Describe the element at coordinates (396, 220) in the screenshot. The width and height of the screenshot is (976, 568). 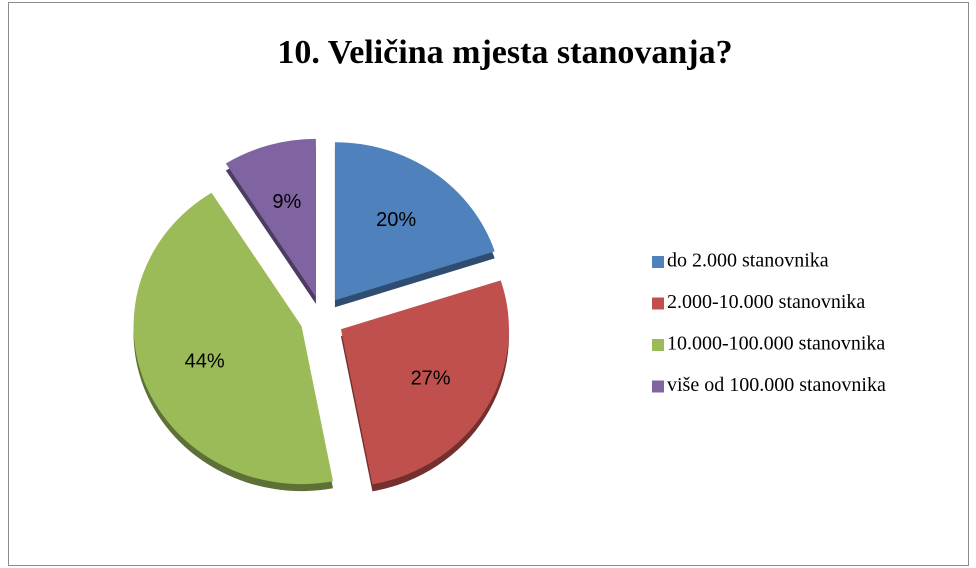
I see `data-label: 20%` at that location.